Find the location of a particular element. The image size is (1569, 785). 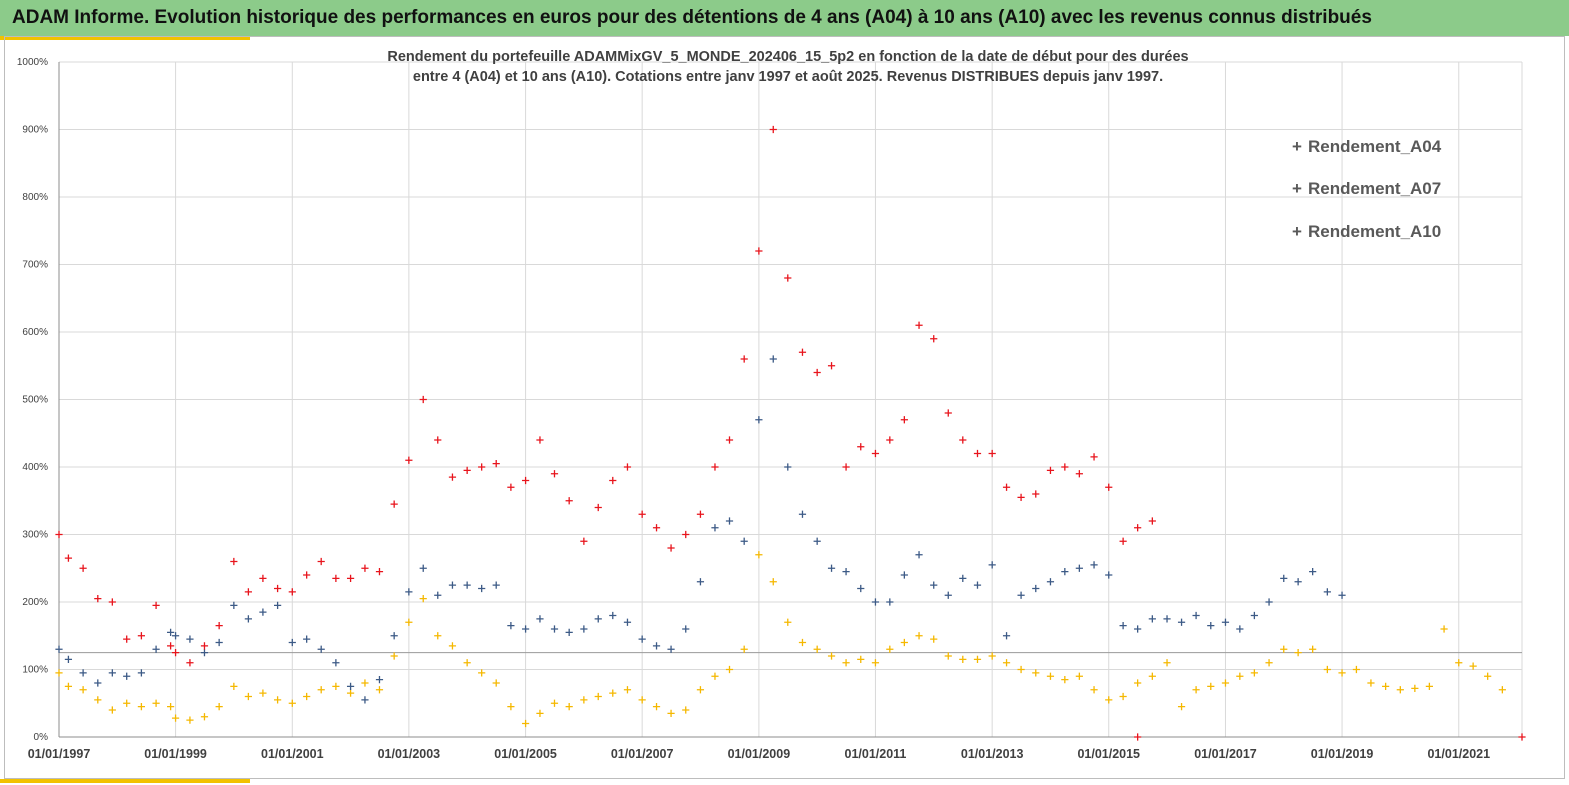

x-tick-label: 01/01/2003 is located at coordinates (409, 754).